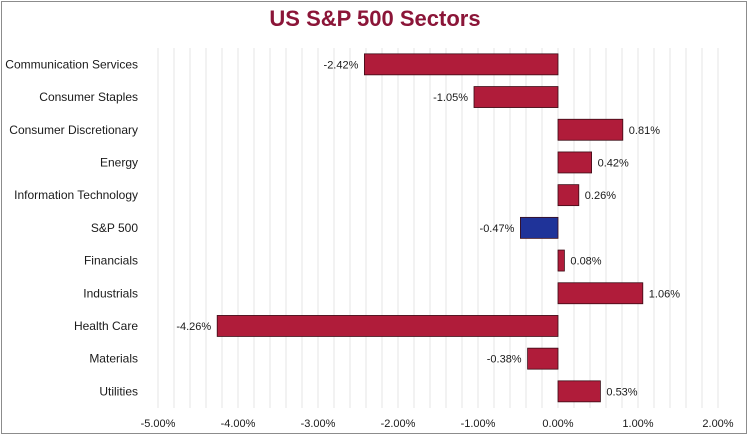 The image size is (750, 437). What do you see at coordinates (111, 261) in the screenshot?
I see `category-label-financials: Financials` at bounding box center [111, 261].